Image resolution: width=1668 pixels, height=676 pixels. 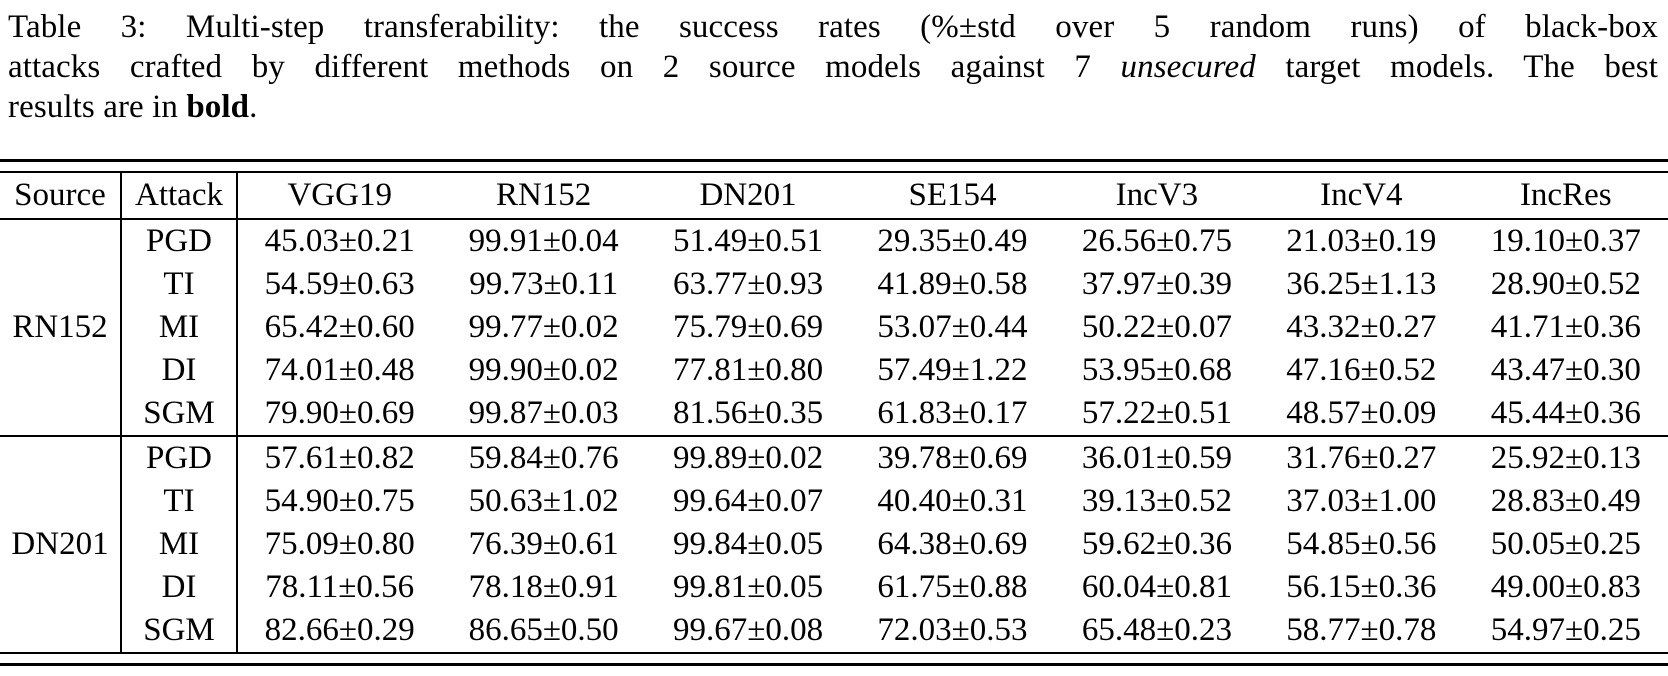 What do you see at coordinates (1156, 241) in the screenshot?
I see `data-cell: 26.56±0.75` at bounding box center [1156, 241].